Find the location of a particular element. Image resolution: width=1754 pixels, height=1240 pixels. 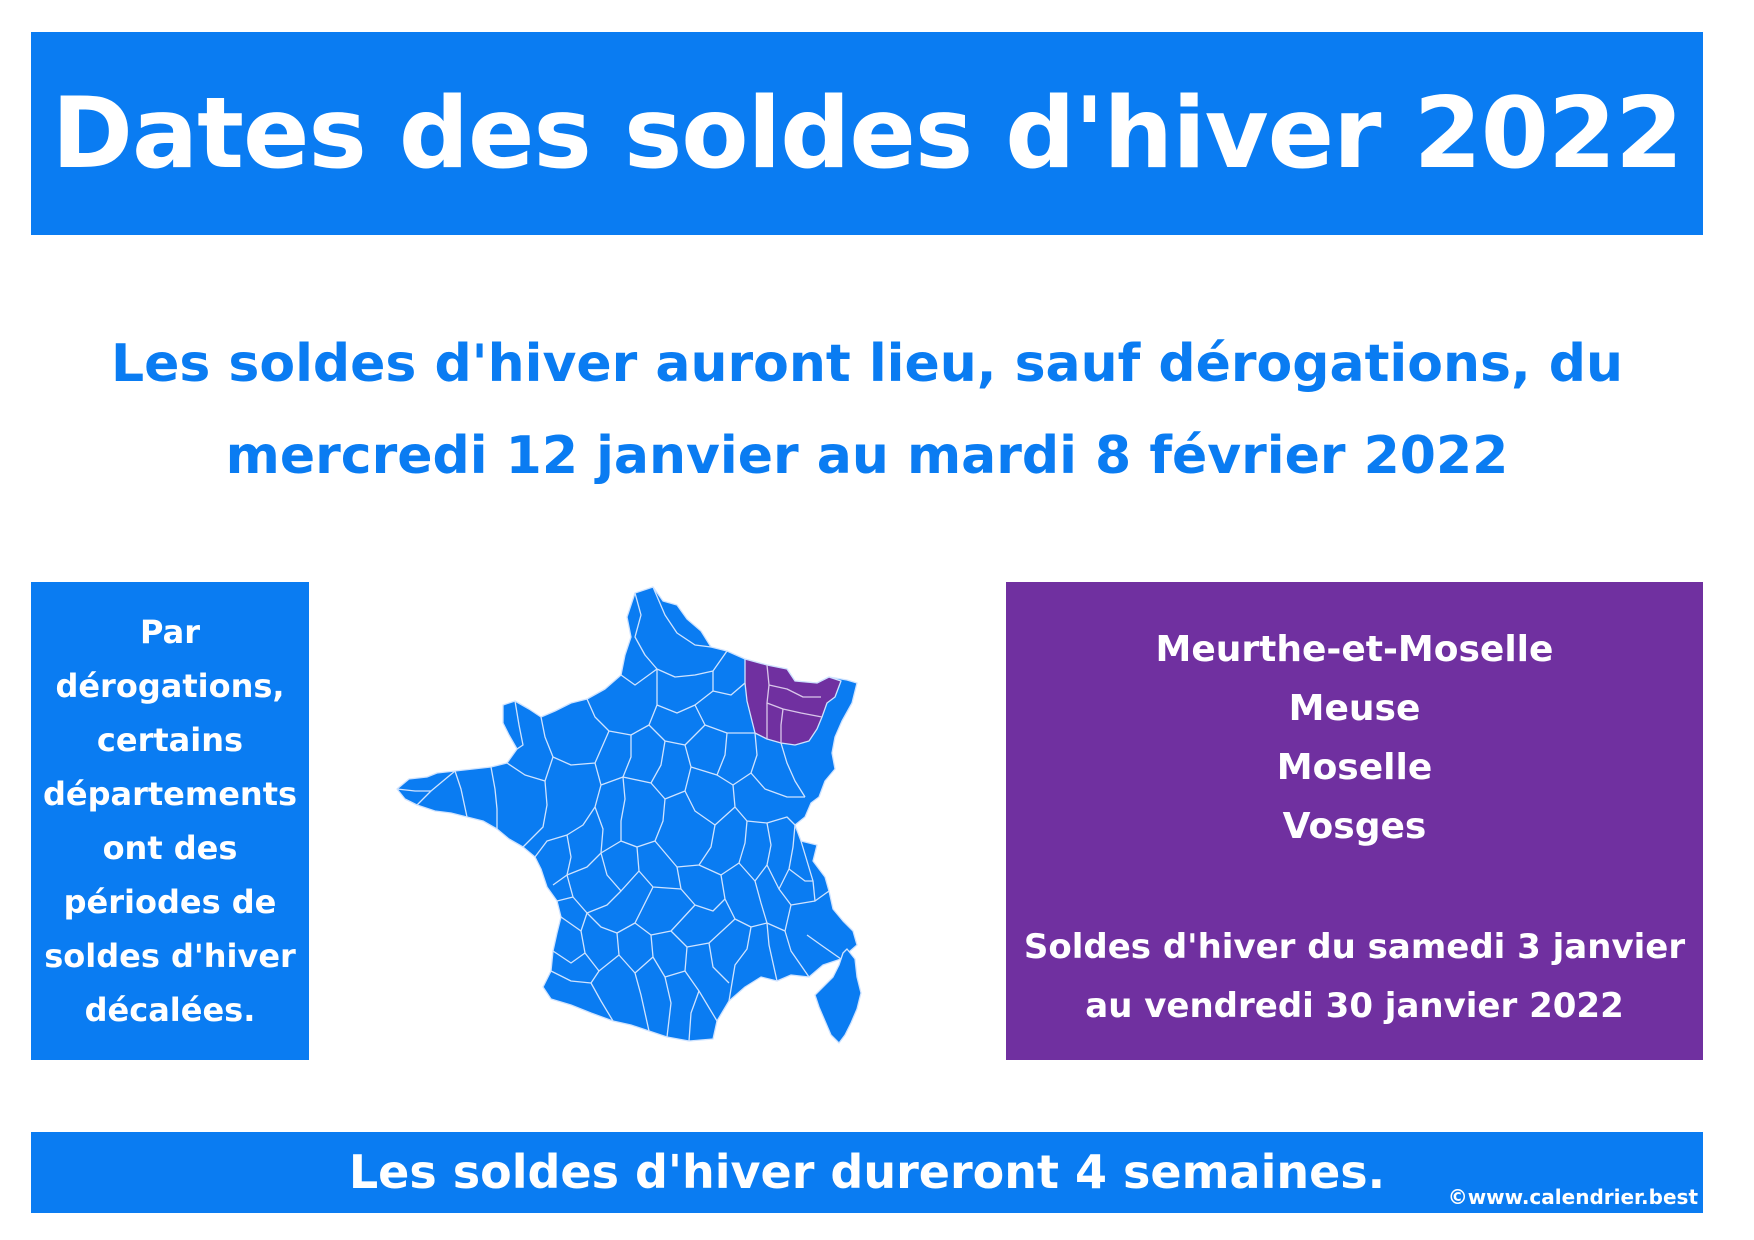

page-title: Dates des soldes d'hiver 2022 is located at coordinates (867, 133).